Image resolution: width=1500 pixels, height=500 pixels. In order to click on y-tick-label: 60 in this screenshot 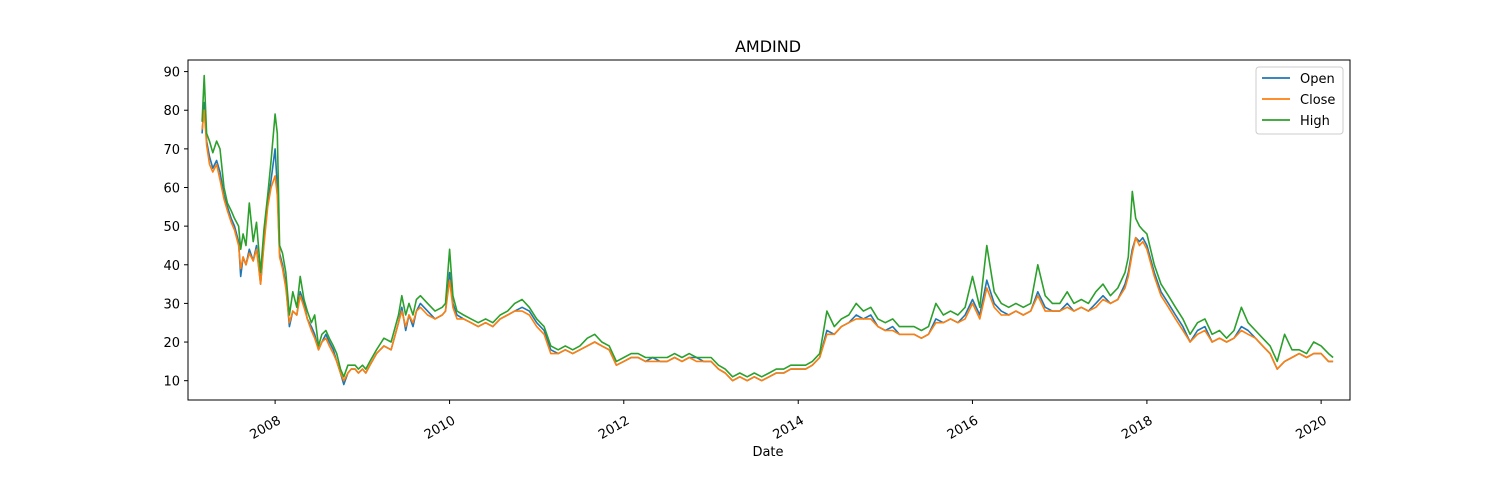, I will do `click(171, 189)`.